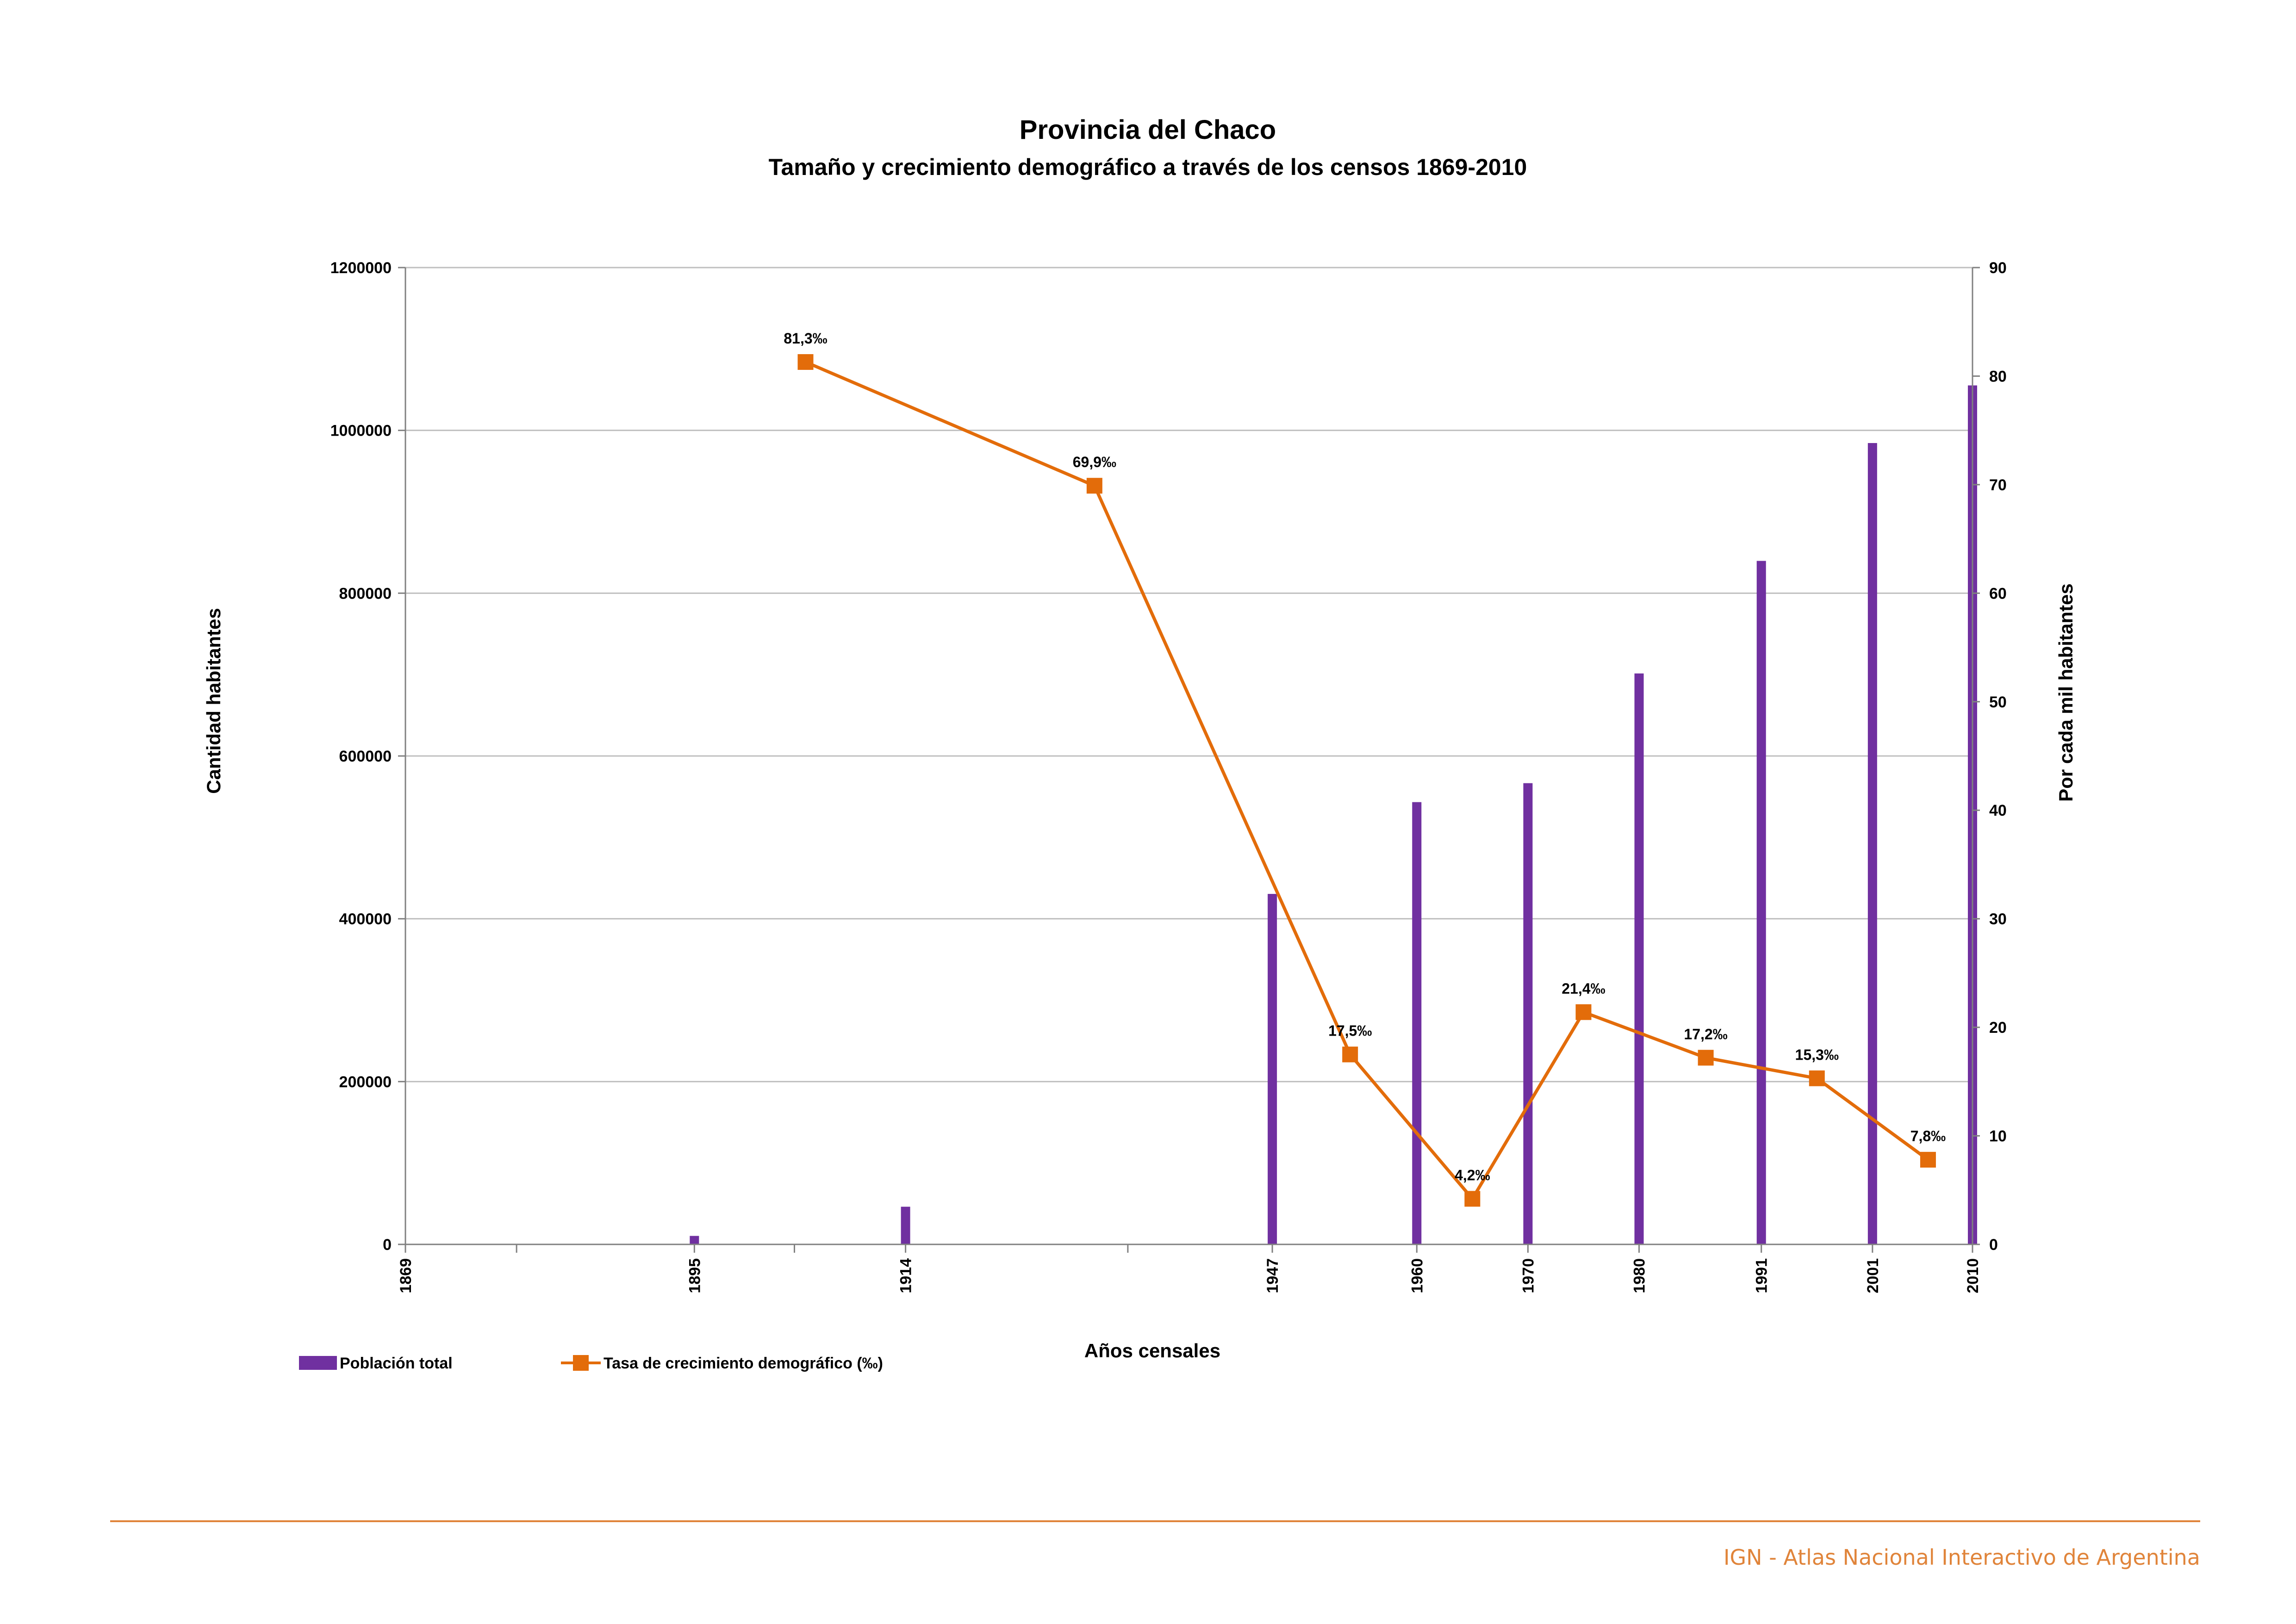 This screenshot has width=2296, height=1624. I want to click on y-tick-label: 600000, so click(365, 756).